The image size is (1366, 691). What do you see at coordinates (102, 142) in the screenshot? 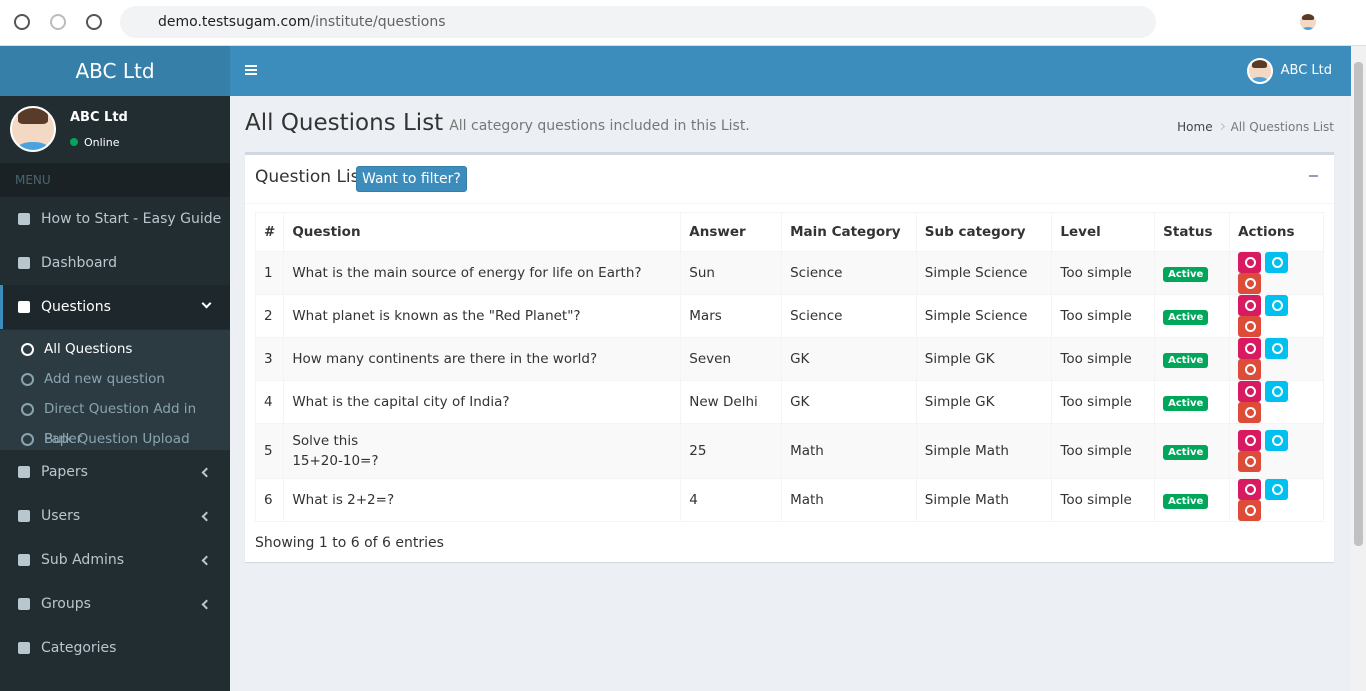
I see `status-text: Online` at bounding box center [102, 142].